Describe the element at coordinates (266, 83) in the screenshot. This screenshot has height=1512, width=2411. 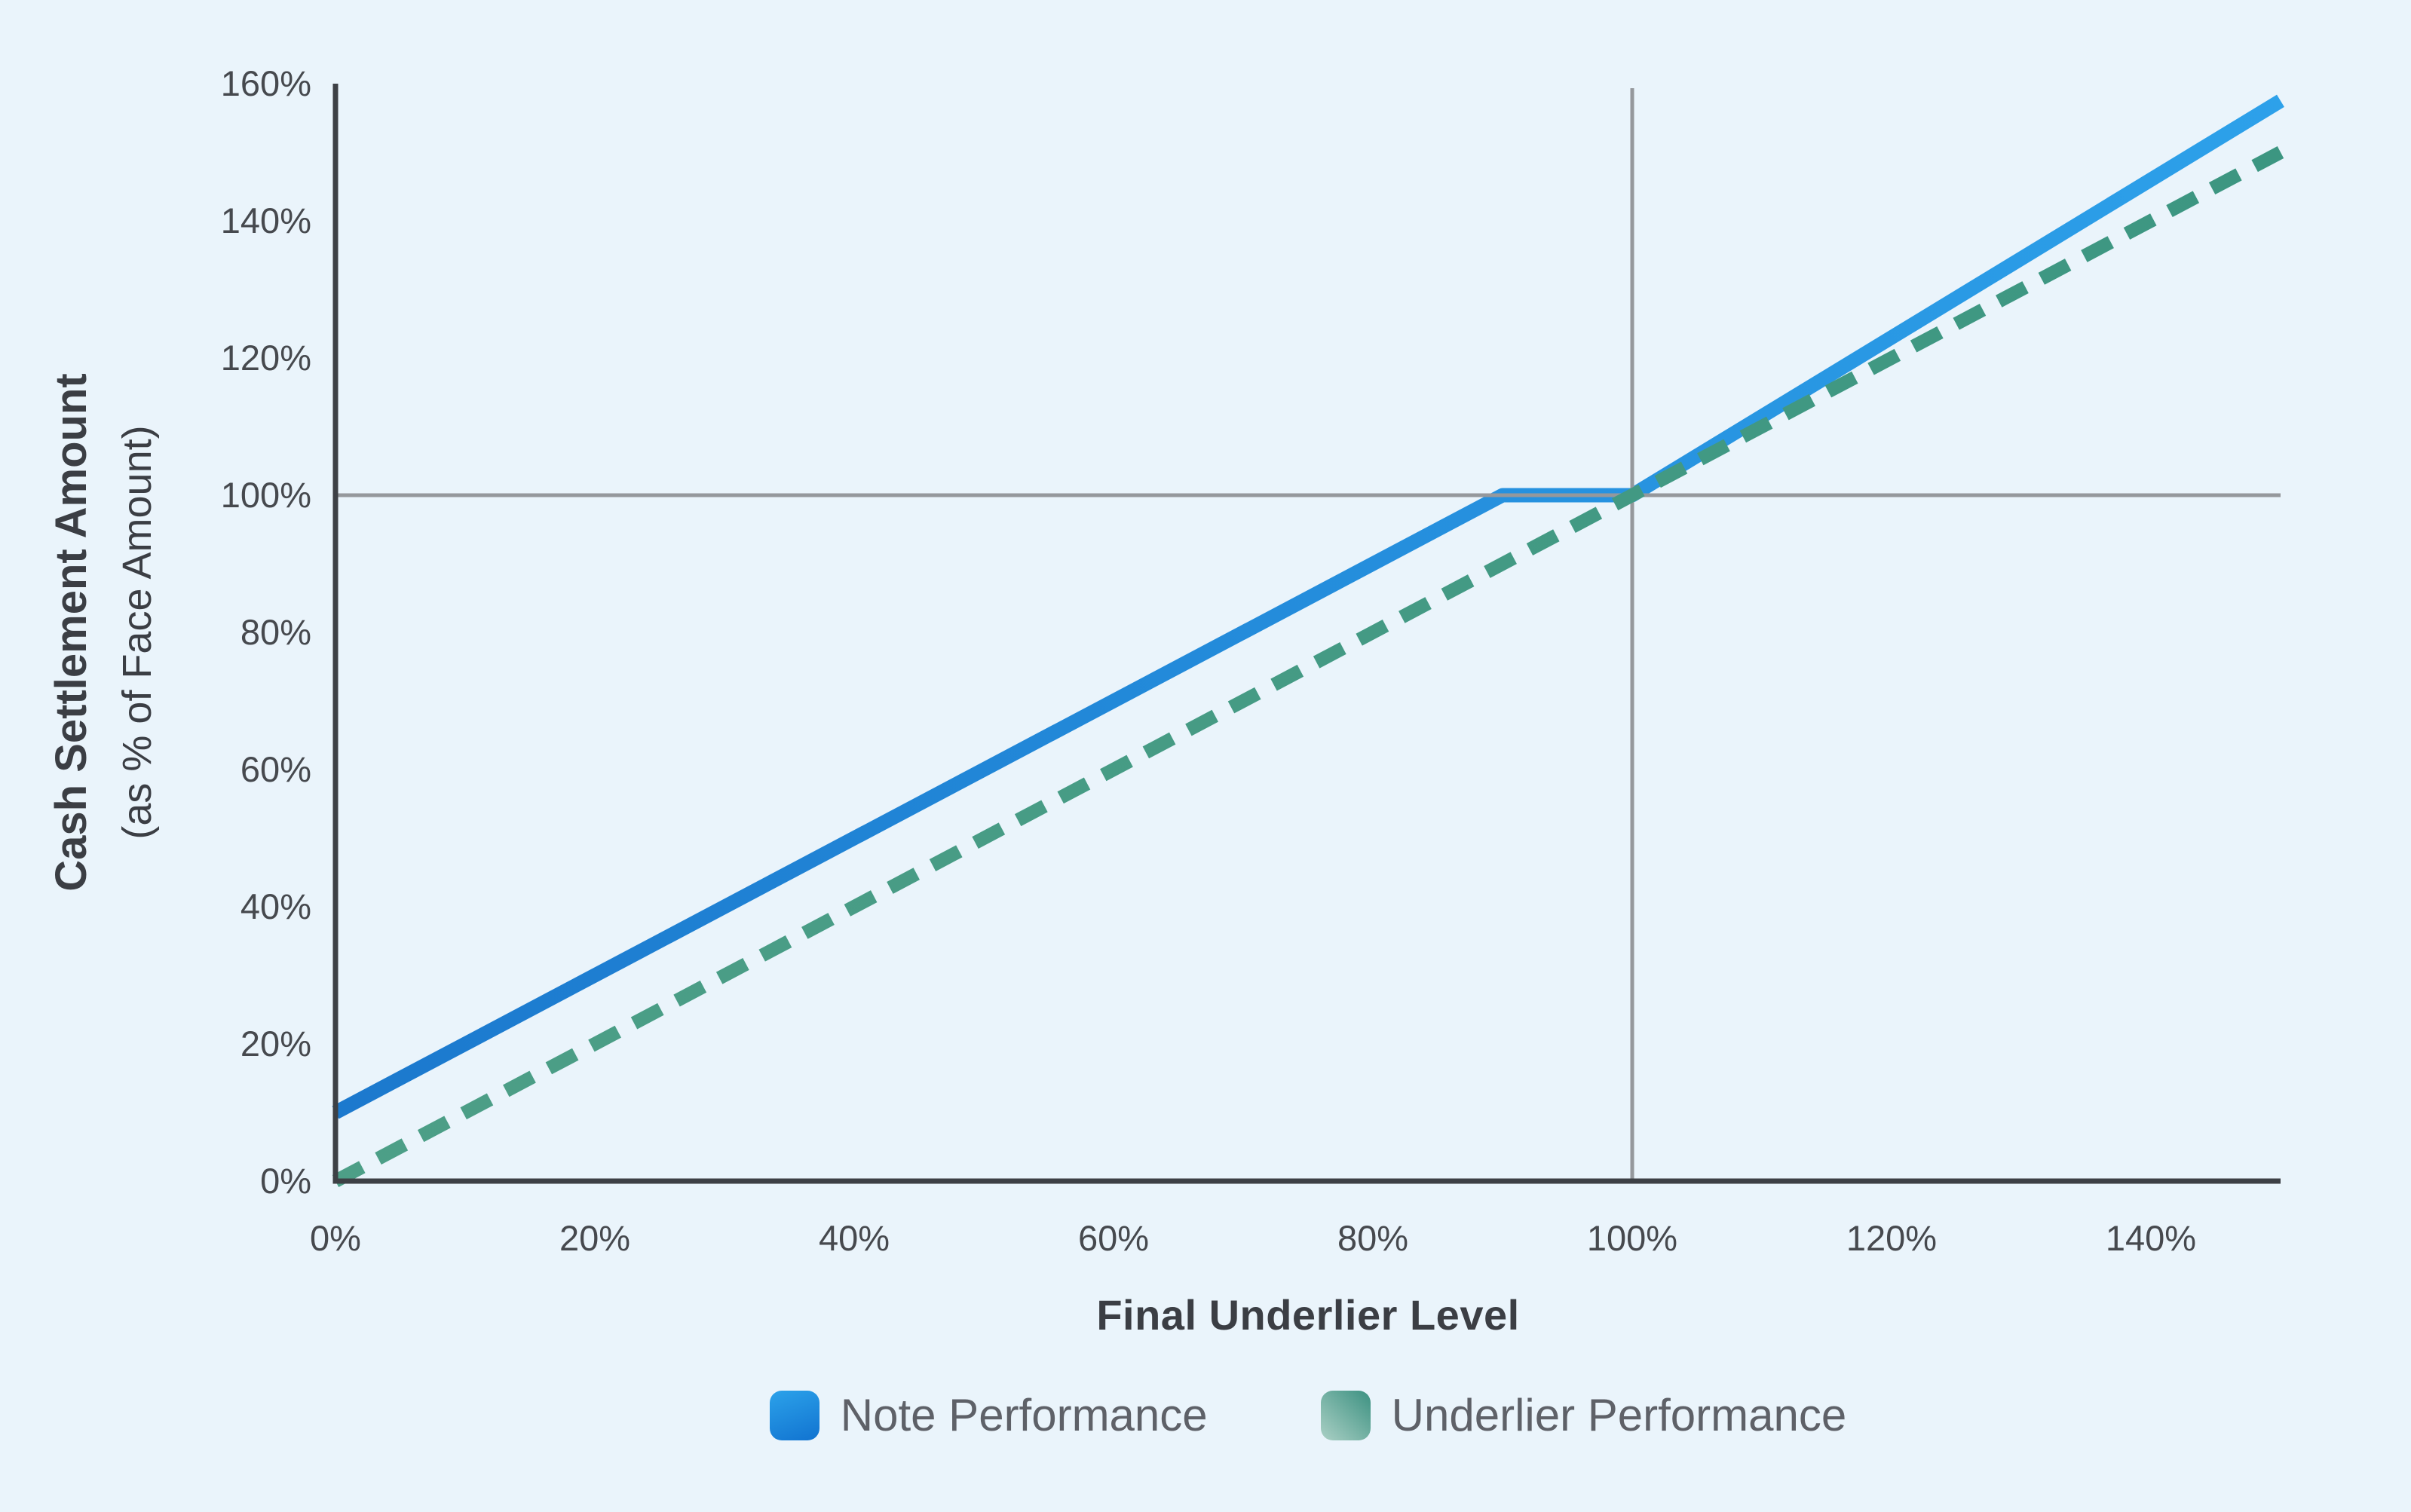
I see `y-tick-label: 160%` at that location.